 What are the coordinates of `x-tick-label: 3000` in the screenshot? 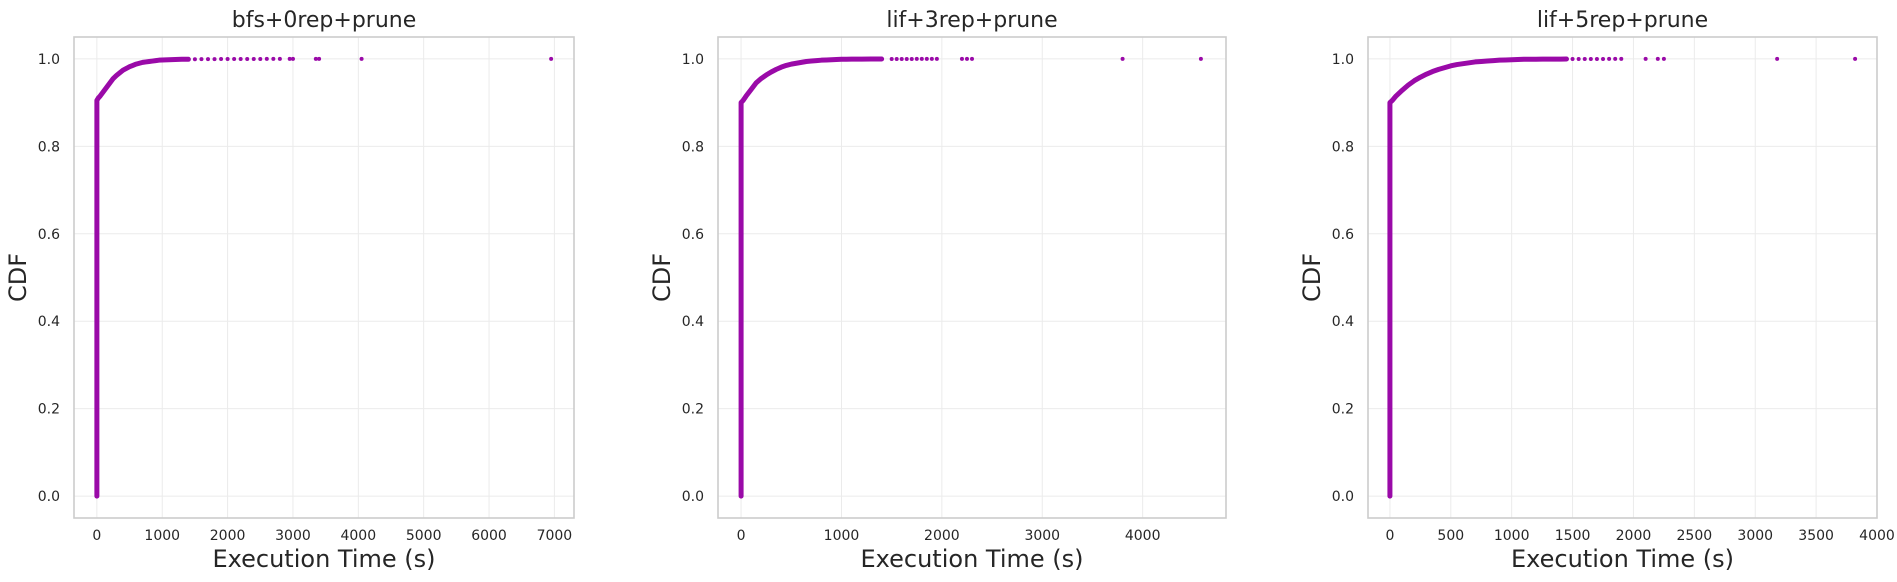 It's located at (1755, 536).